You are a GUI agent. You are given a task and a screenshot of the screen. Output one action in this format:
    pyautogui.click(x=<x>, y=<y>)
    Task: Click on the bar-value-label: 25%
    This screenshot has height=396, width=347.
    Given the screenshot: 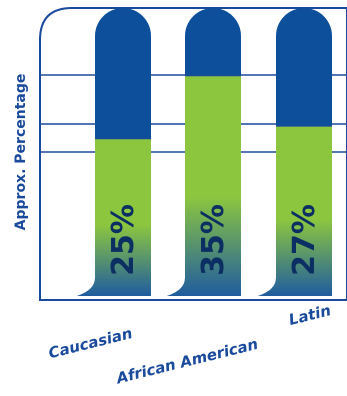 What is the action you would take?
    pyautogui.click(x=123, y=240)
    